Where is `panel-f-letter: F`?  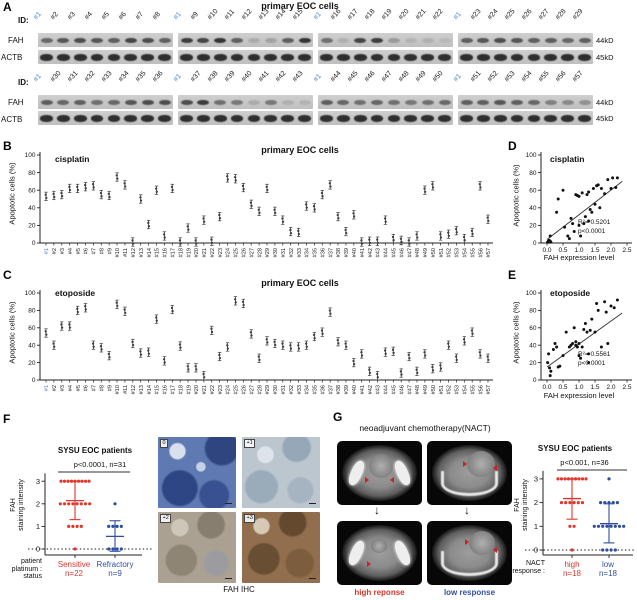
panel-f-letter: F is located at coordinates (7, 419).